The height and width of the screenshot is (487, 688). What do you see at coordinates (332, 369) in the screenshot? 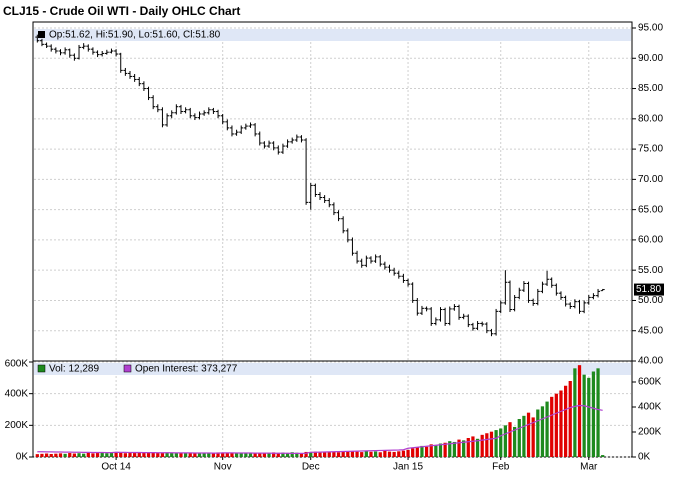
I see `volume-header-band` at bounding box center [332, 369].